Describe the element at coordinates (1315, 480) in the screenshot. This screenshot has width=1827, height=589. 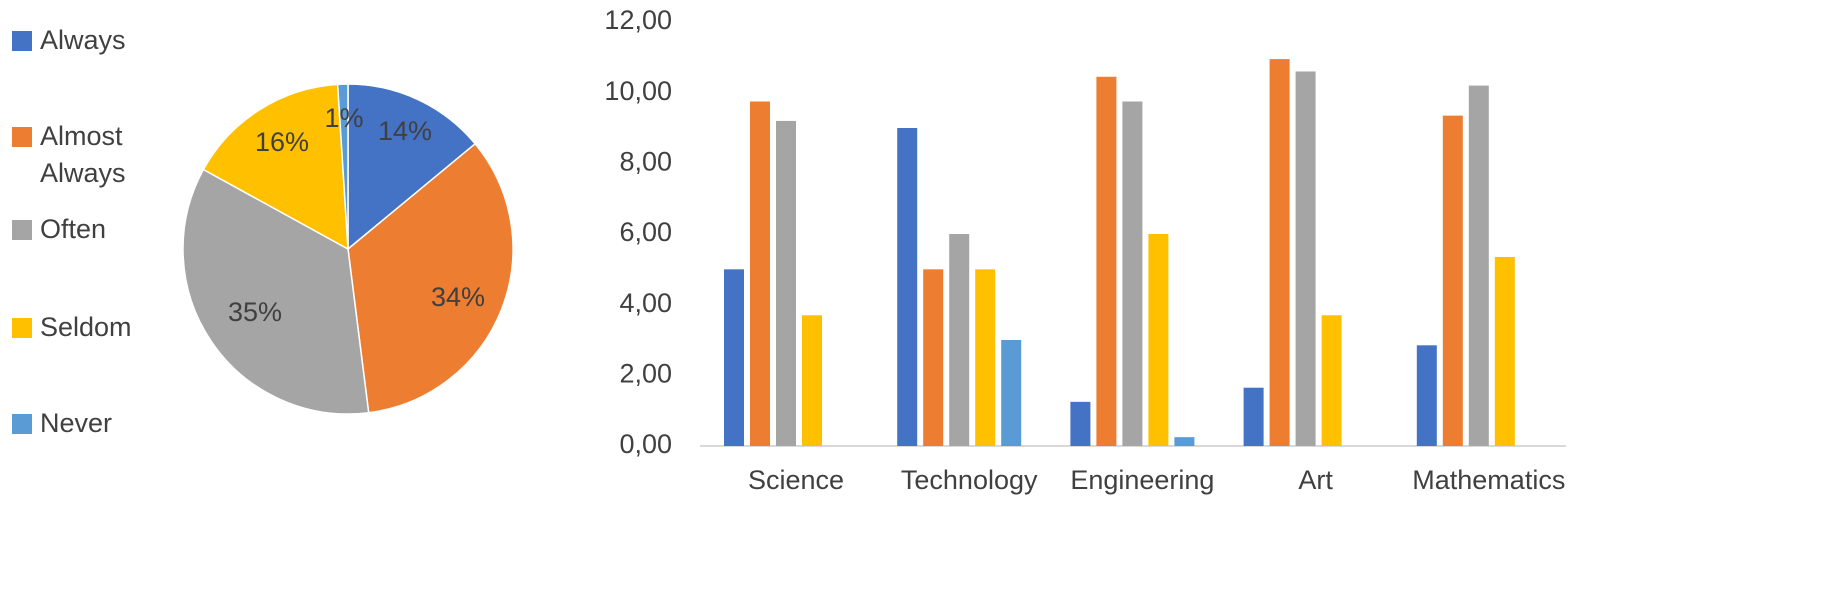
I see `x-category-label: Art` at that location.